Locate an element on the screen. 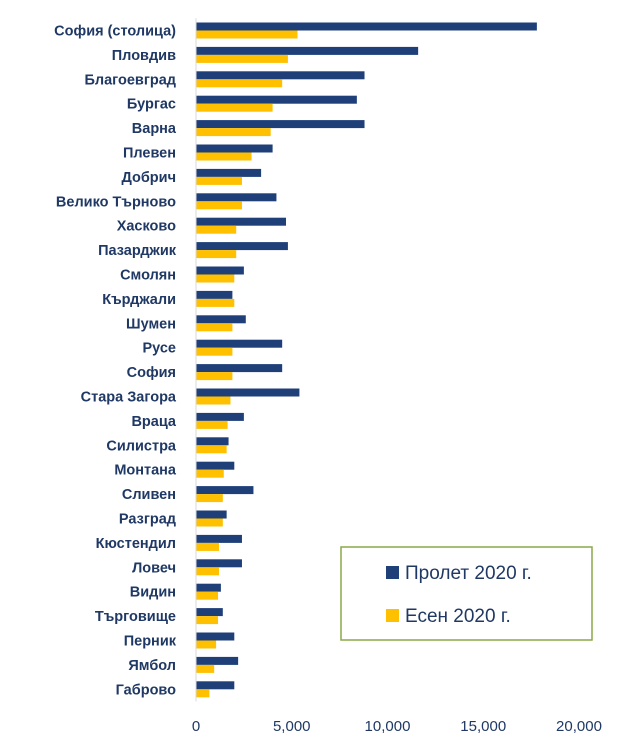 The height and width of the screenshot is (750, 618). category-label: Кърджали is located at coordinates (139, 300).